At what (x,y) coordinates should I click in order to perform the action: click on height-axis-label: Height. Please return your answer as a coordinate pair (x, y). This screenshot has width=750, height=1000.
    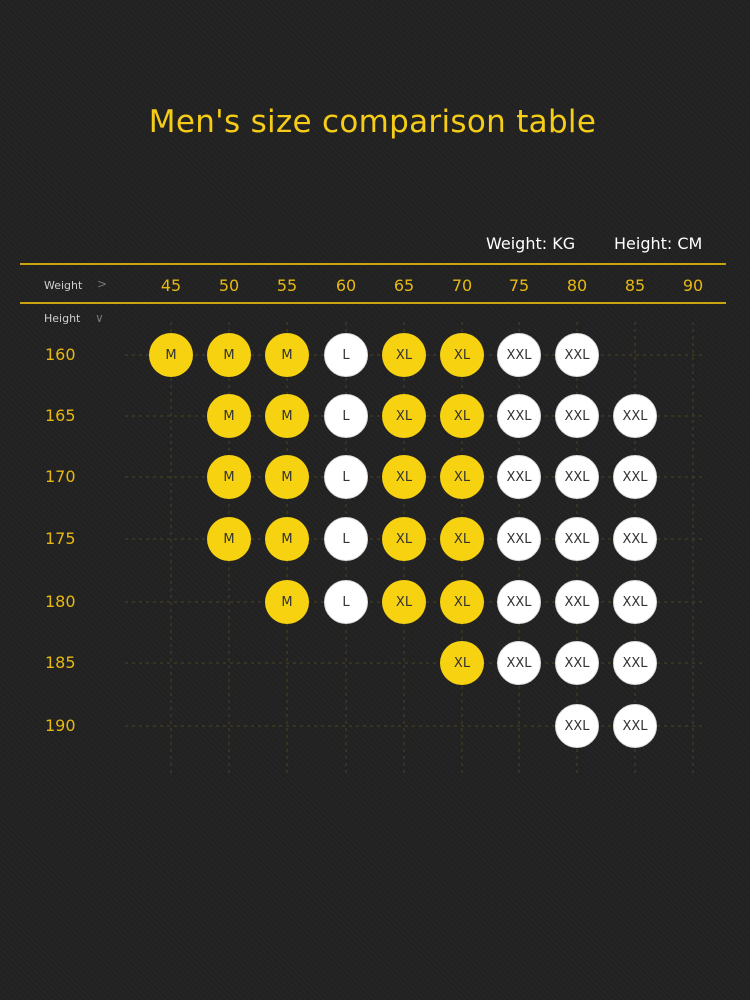
    Looking at the image, I should click on (62, 318).